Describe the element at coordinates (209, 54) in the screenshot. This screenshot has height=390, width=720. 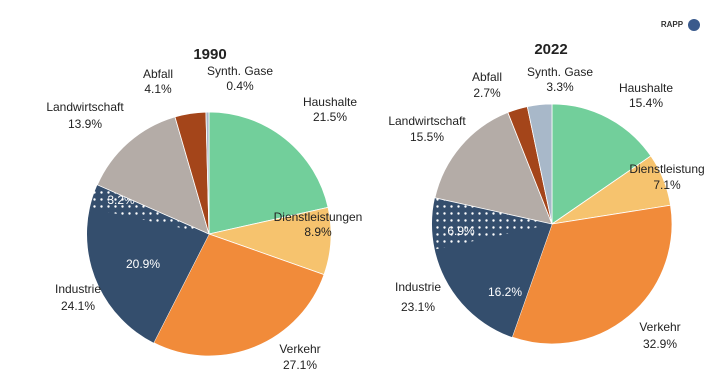
I see `chart-title: 1990` at that location.